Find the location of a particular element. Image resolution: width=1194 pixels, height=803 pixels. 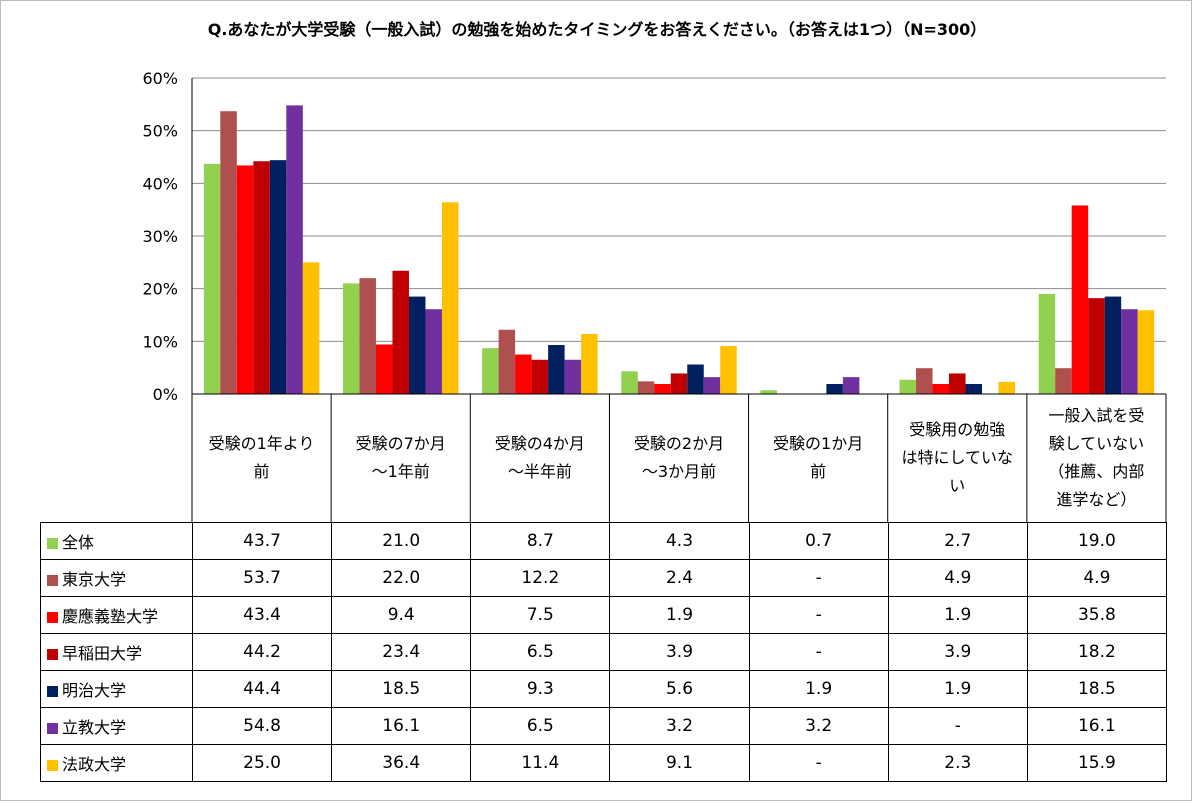

x-category-label-line: 受験の7か月 is located at coordinates (400, 443).